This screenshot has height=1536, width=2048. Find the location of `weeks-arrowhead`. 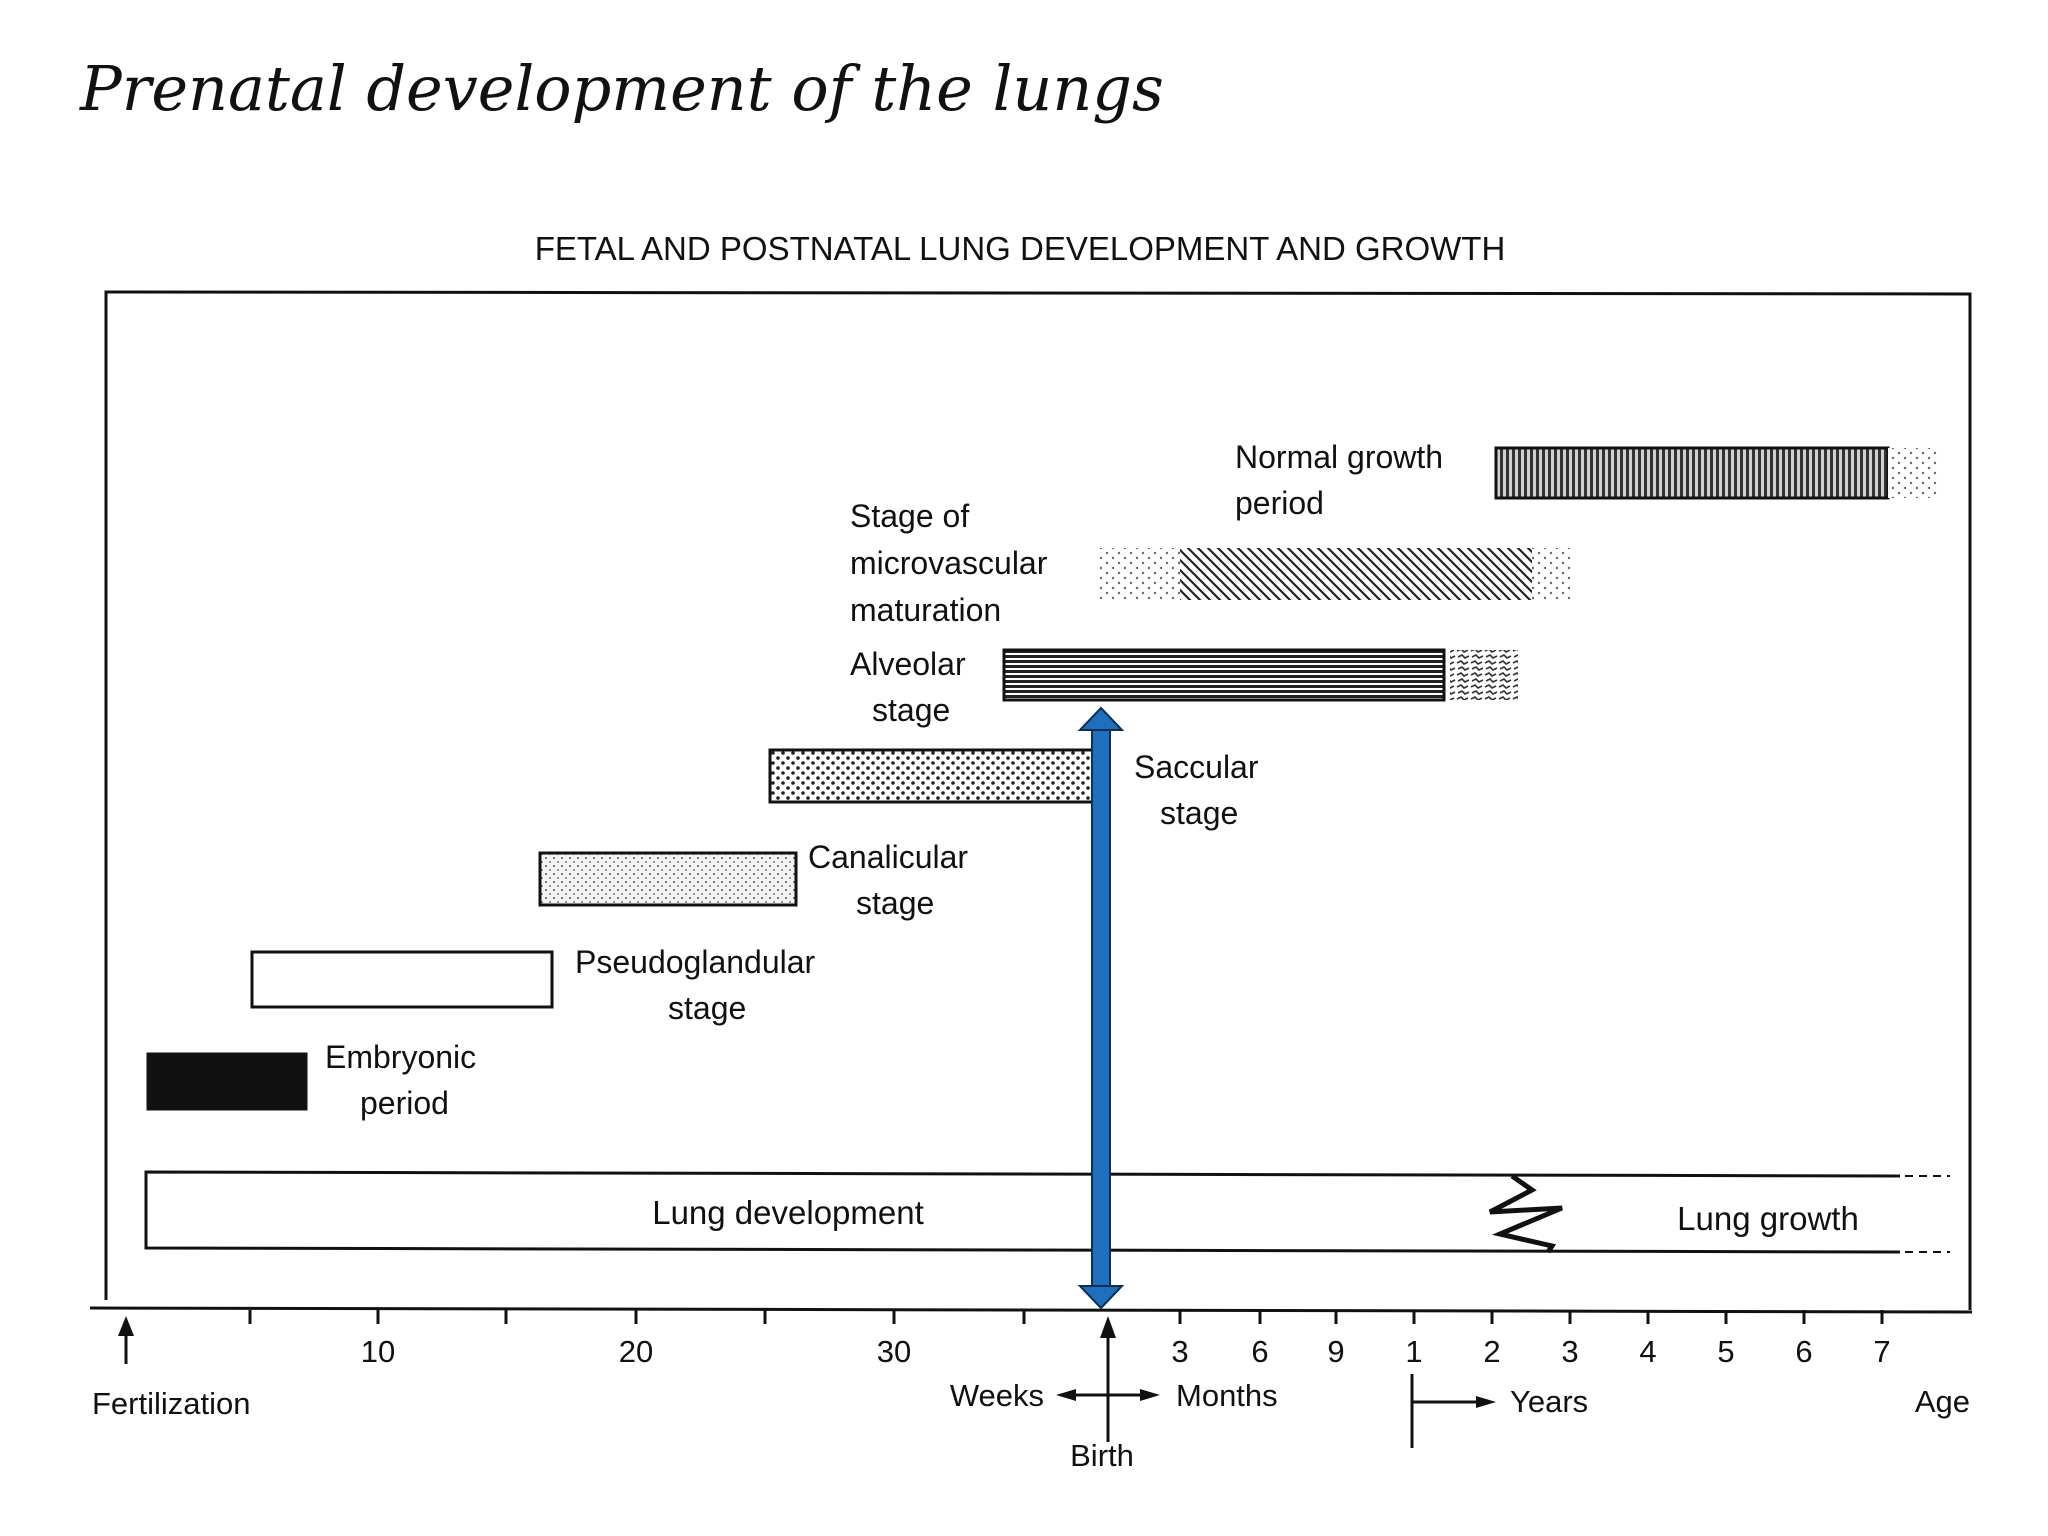

weeks-arrowhead is located at coordinates (1066, 1395).